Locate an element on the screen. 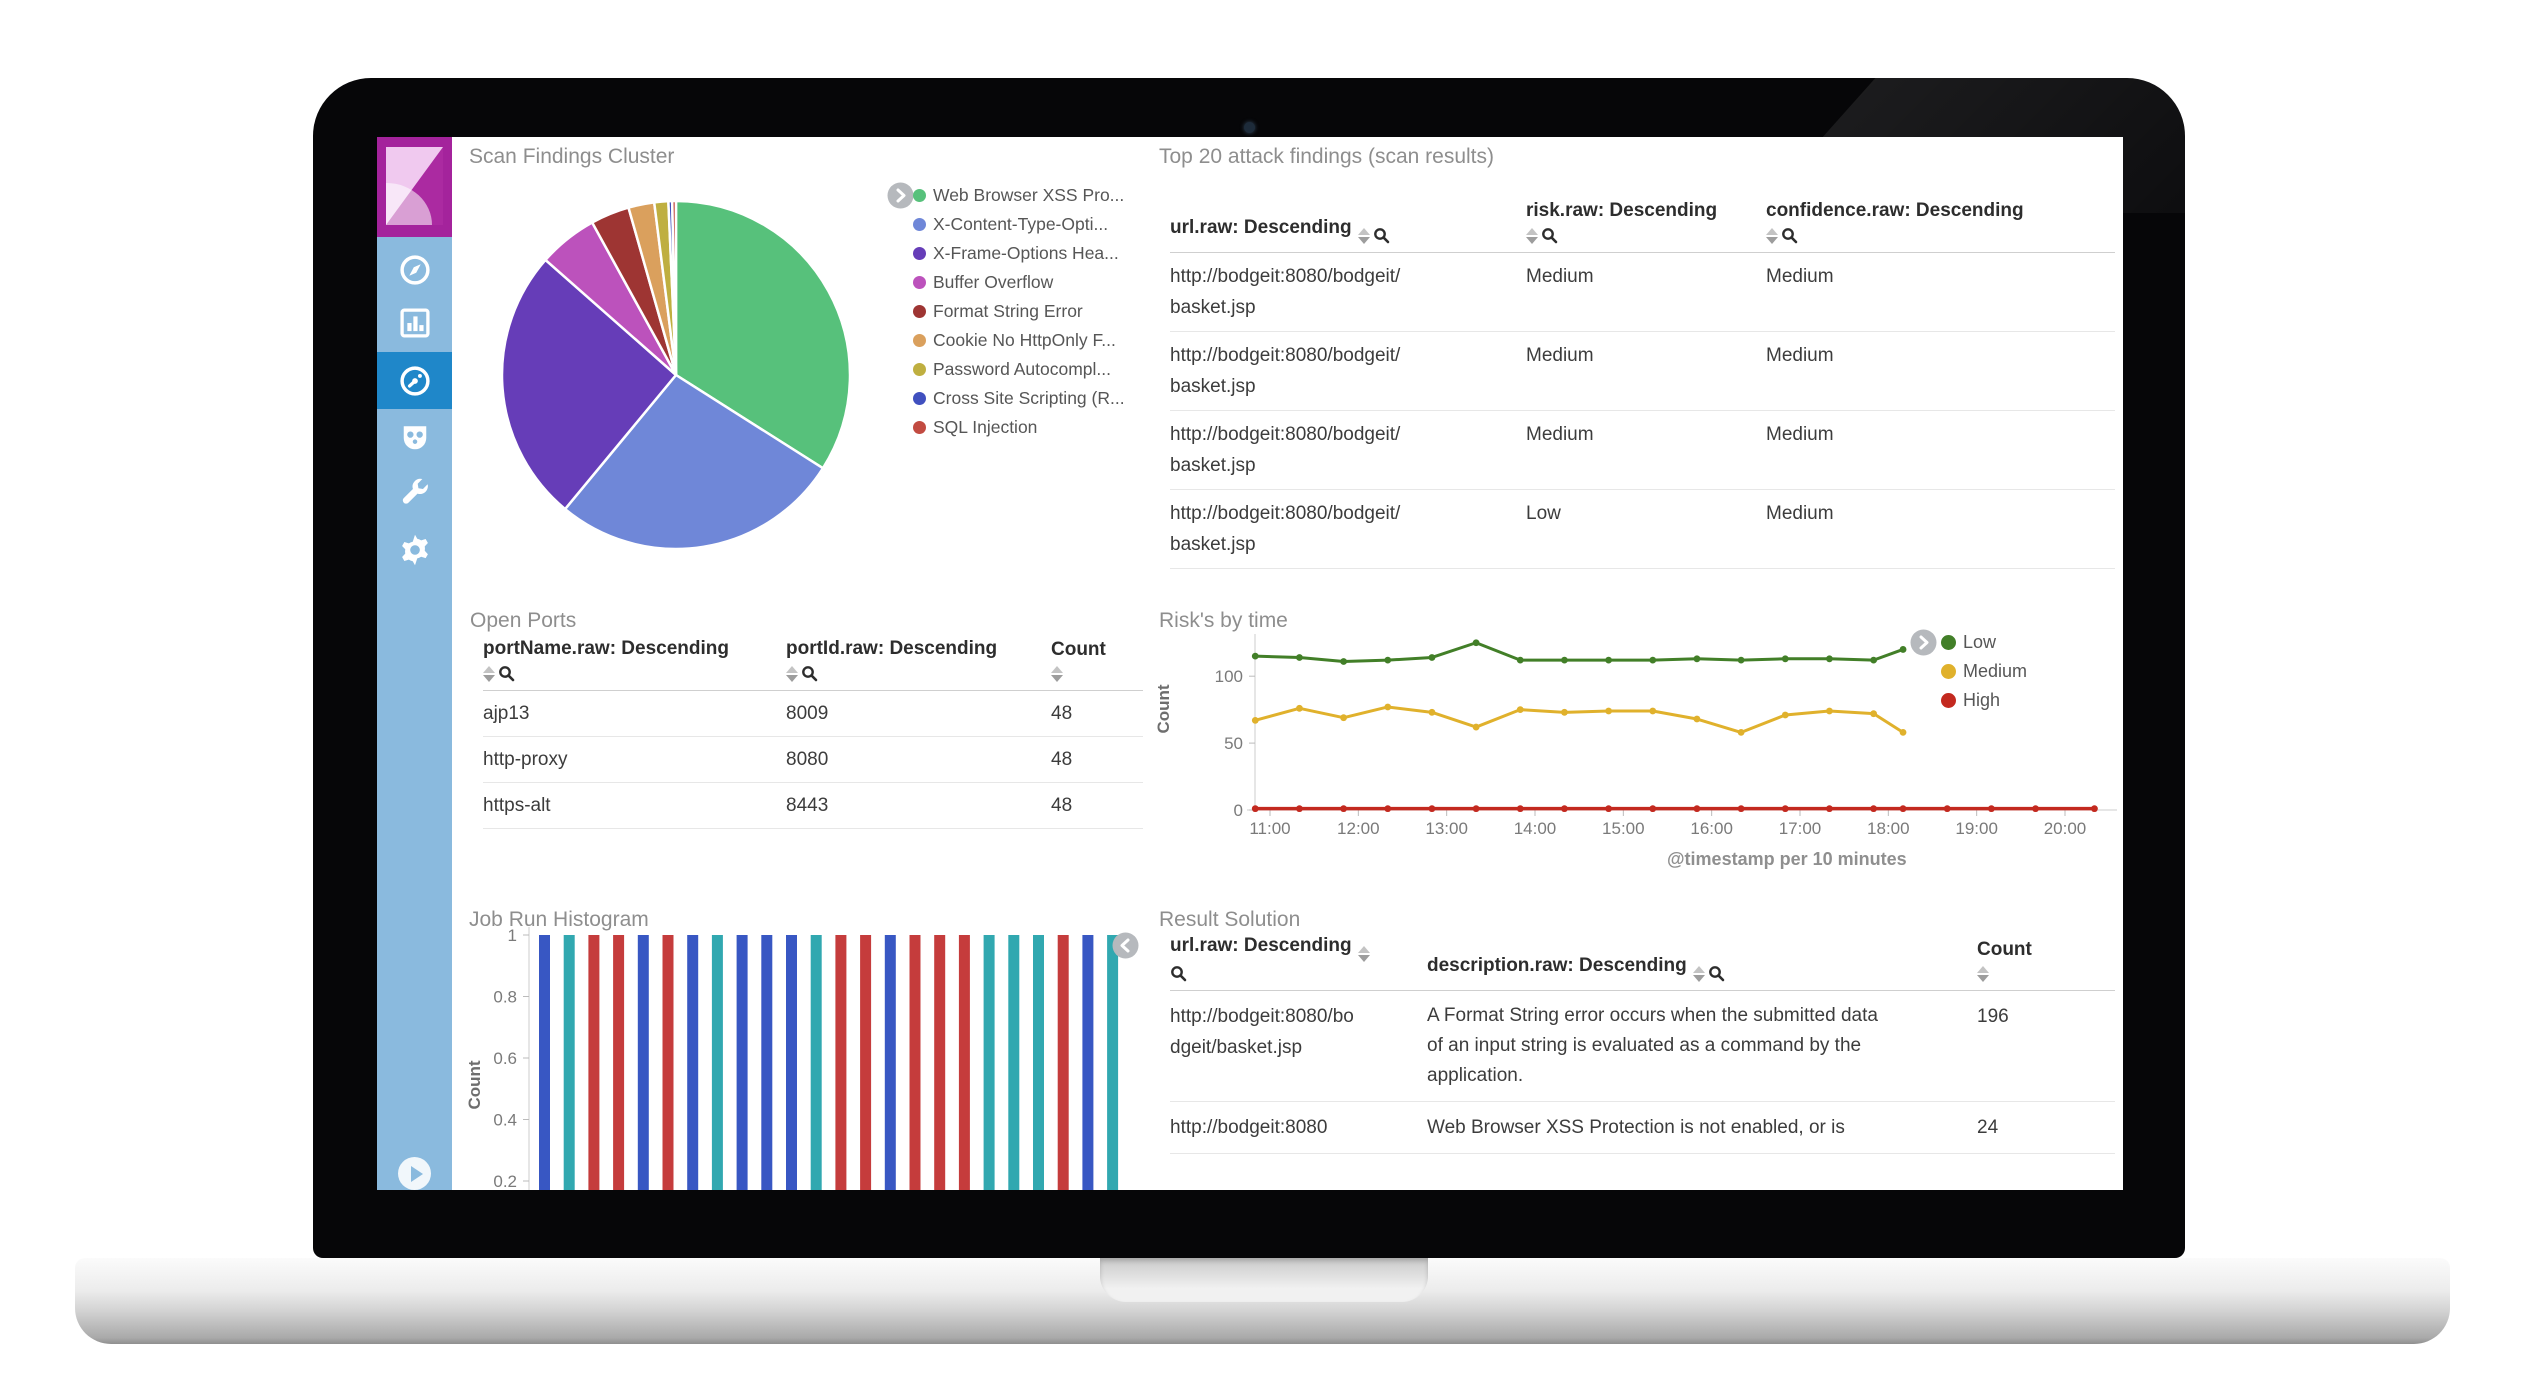 This screenshot has width=2525, height=1392. histogram-collapse-chevron is located at coordinates (1125, 945).